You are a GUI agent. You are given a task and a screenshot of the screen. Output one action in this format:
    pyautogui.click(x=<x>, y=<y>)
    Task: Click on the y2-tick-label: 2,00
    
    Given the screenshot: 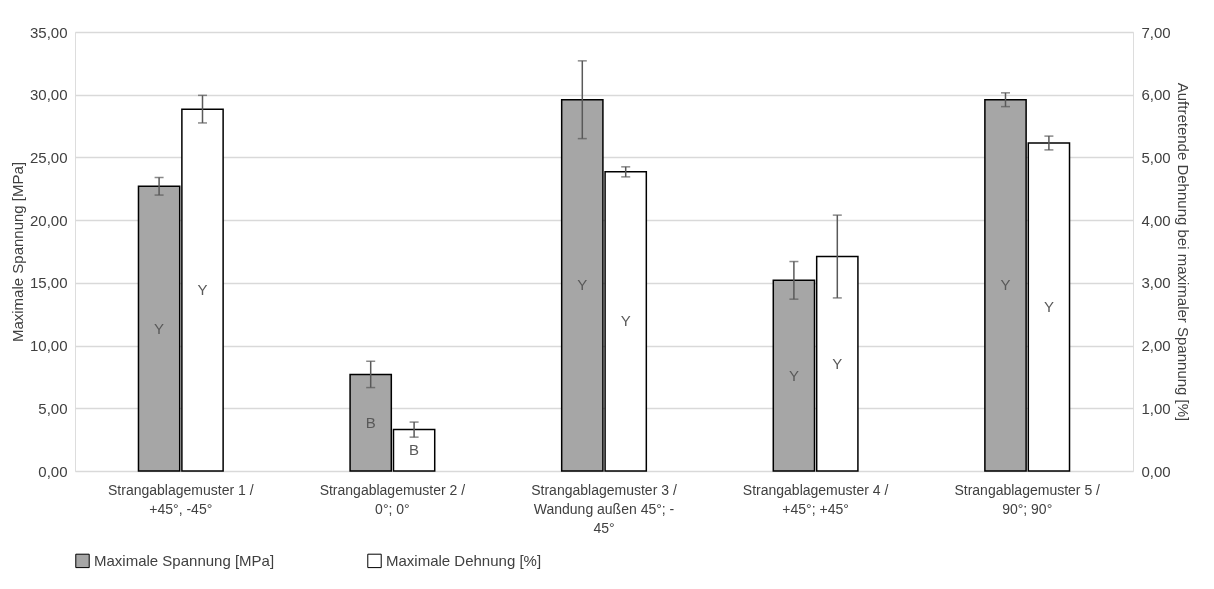 What is the action you would take?
    pyautogui.click(x=1156, y=346)
    